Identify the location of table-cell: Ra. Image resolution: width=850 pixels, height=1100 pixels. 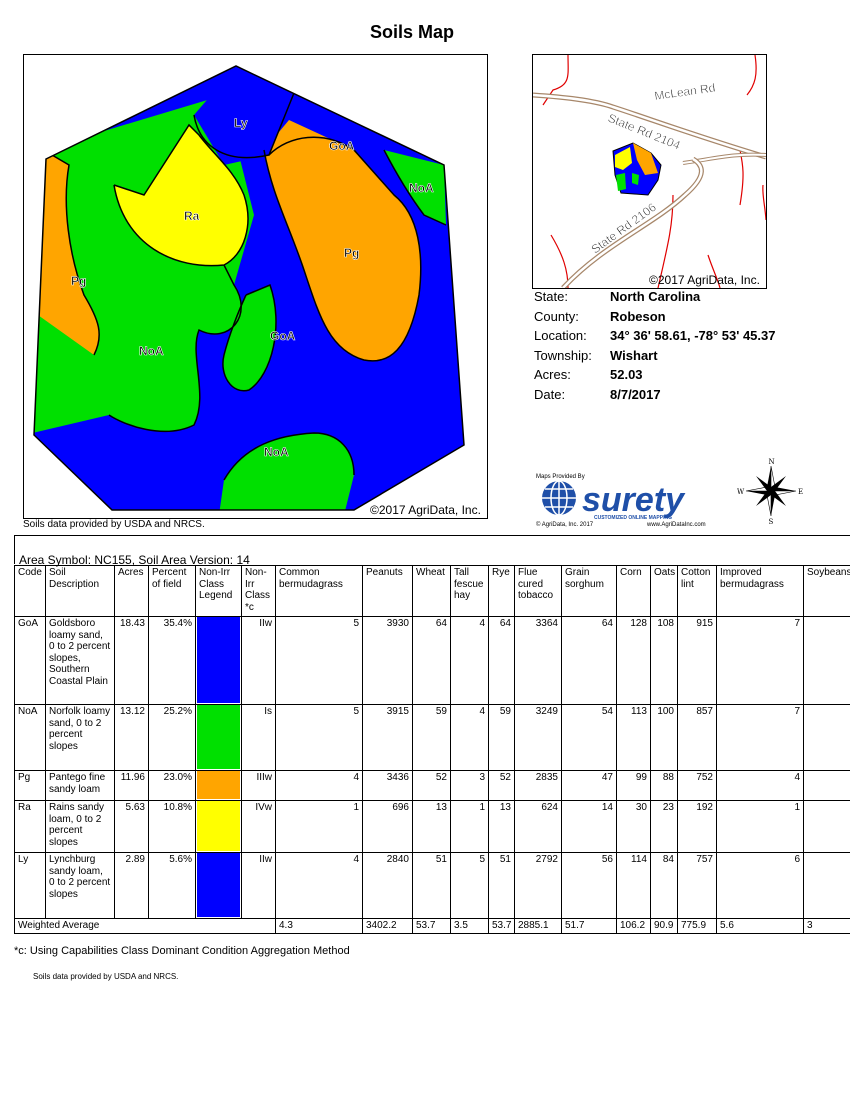
(30, 826).